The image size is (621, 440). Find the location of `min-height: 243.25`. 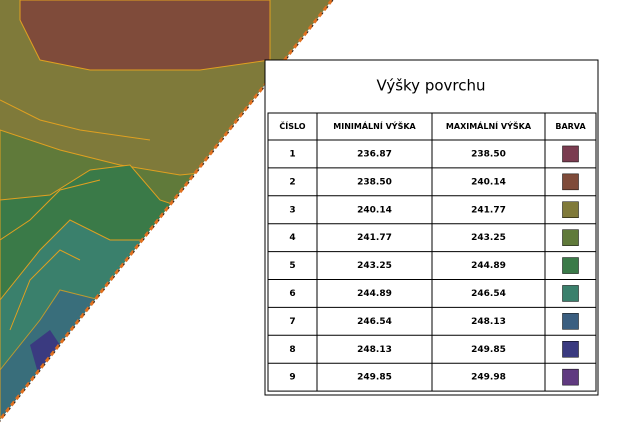

min-height: 243.25 is located at coordinates (374, 266).